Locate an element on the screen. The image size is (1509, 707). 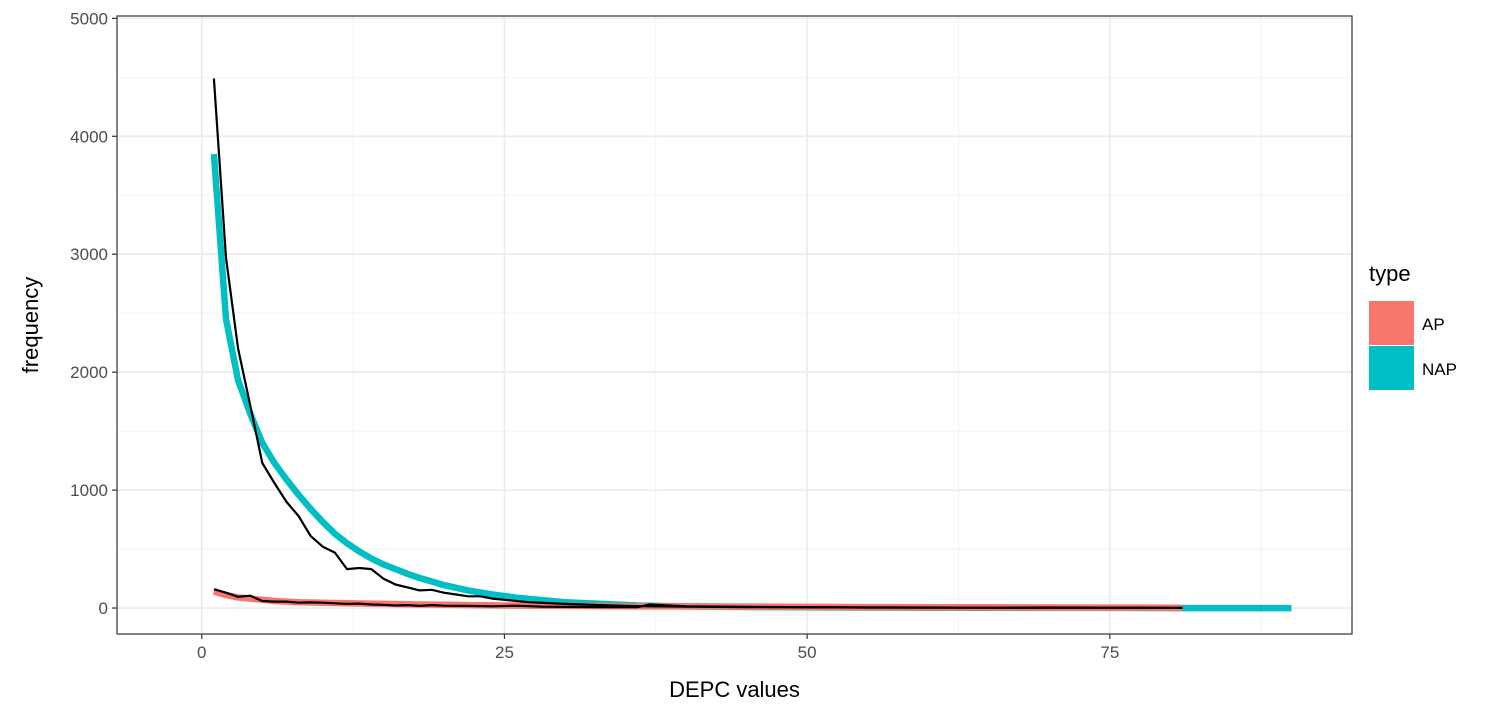
x-tick-label: 0 is located at coordinates (201, 652).